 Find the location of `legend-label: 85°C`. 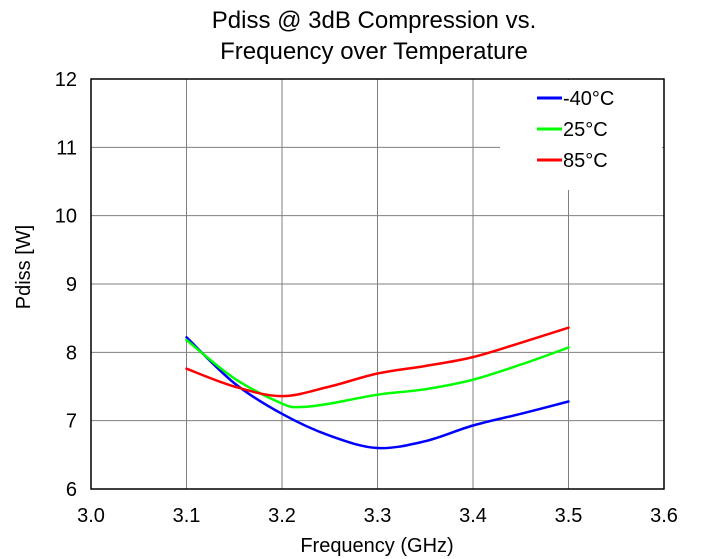

legend-label: 85°C is located at coordinates (585, 161).